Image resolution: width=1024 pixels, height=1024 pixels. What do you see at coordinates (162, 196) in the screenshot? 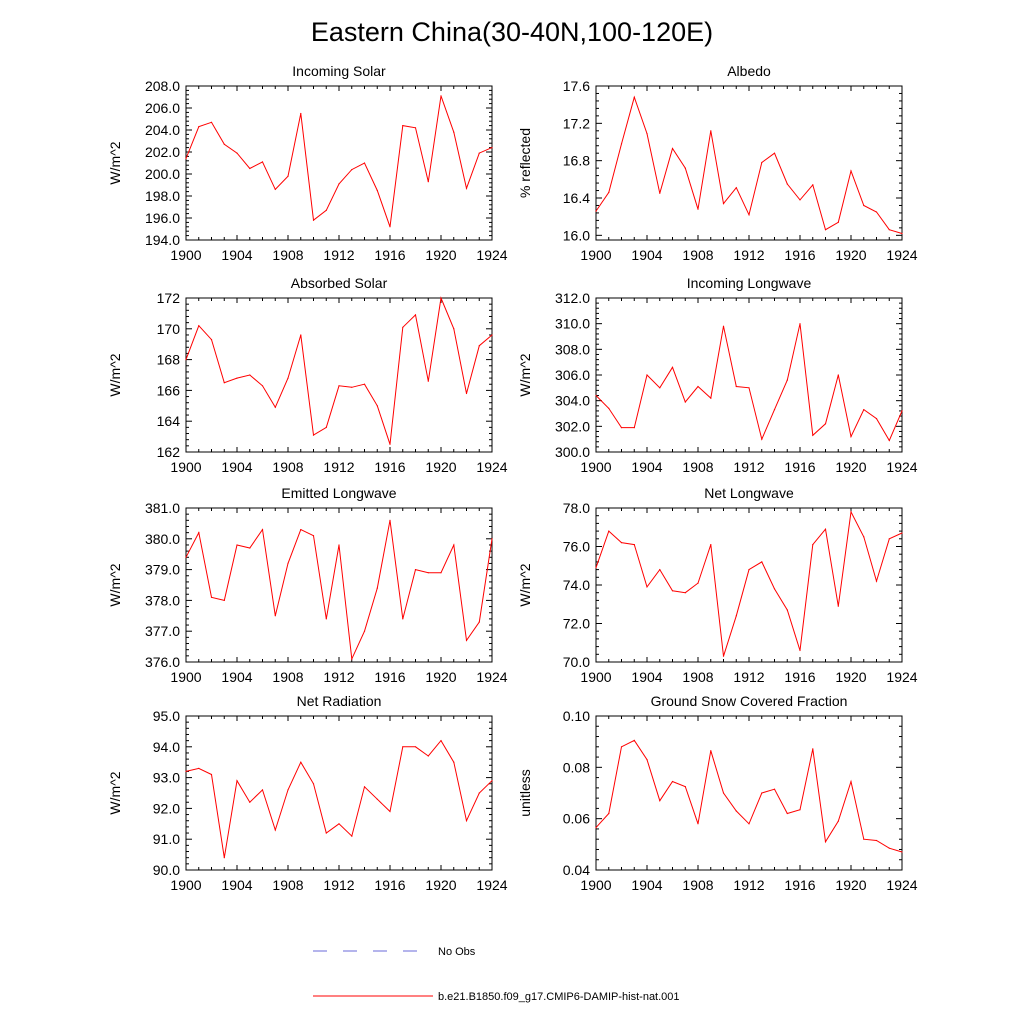
I see `y-tick-label: 198.0` at bounding box center [162, 196].